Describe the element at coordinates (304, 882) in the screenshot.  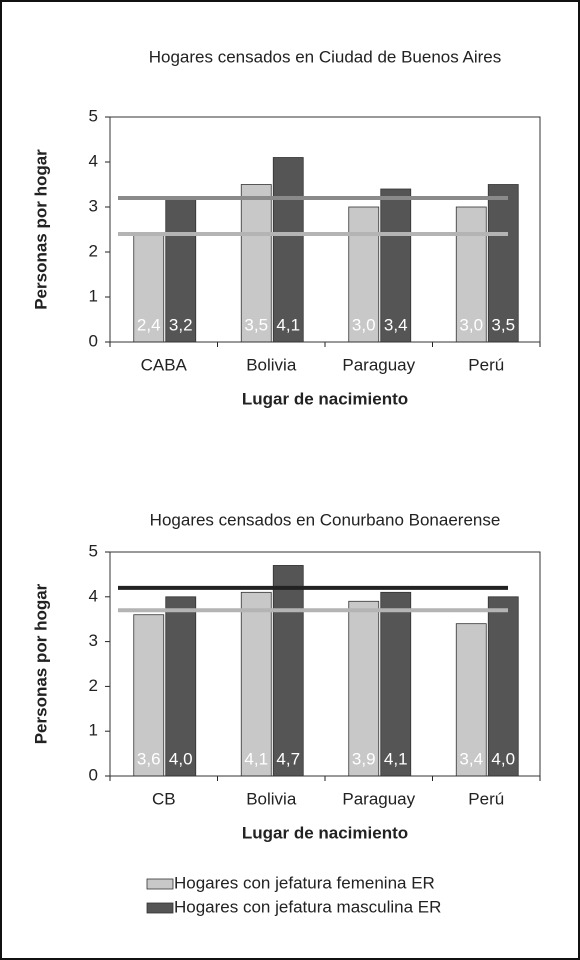
I see `legend-label: Hogares con jefatura femenina ER` at that location.